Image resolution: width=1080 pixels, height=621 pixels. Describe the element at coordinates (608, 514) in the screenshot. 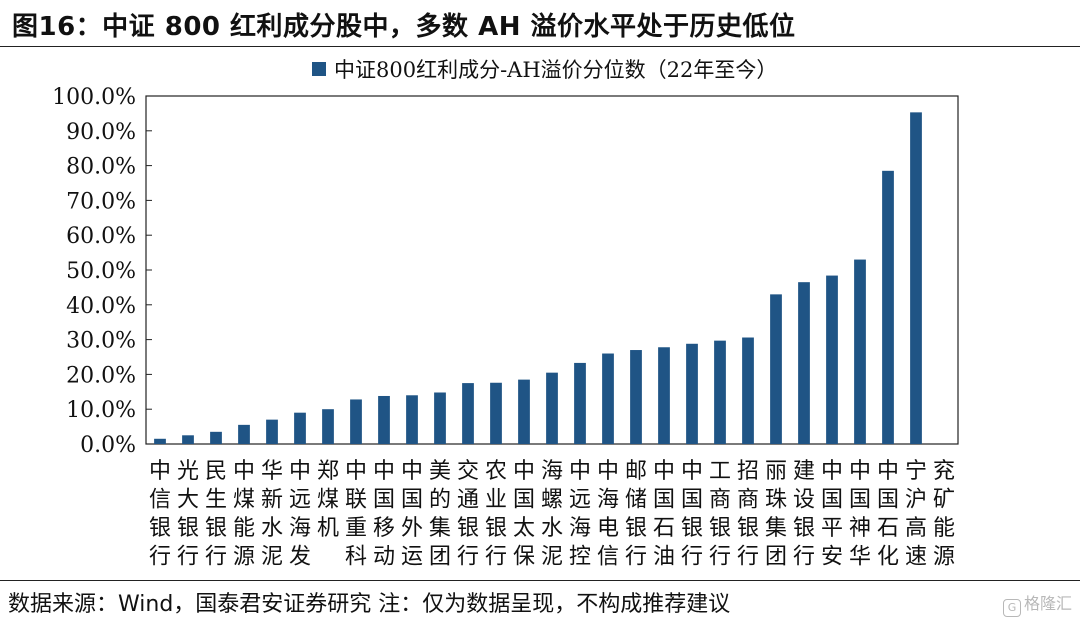

I see `x-tick-label: 中海电信` at that location.